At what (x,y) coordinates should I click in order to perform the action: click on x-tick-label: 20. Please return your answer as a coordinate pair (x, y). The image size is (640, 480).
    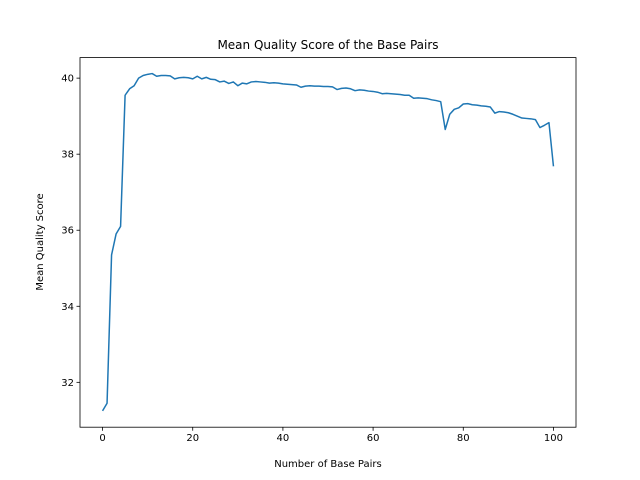
    Looking at the image, I should click on (192, 438).